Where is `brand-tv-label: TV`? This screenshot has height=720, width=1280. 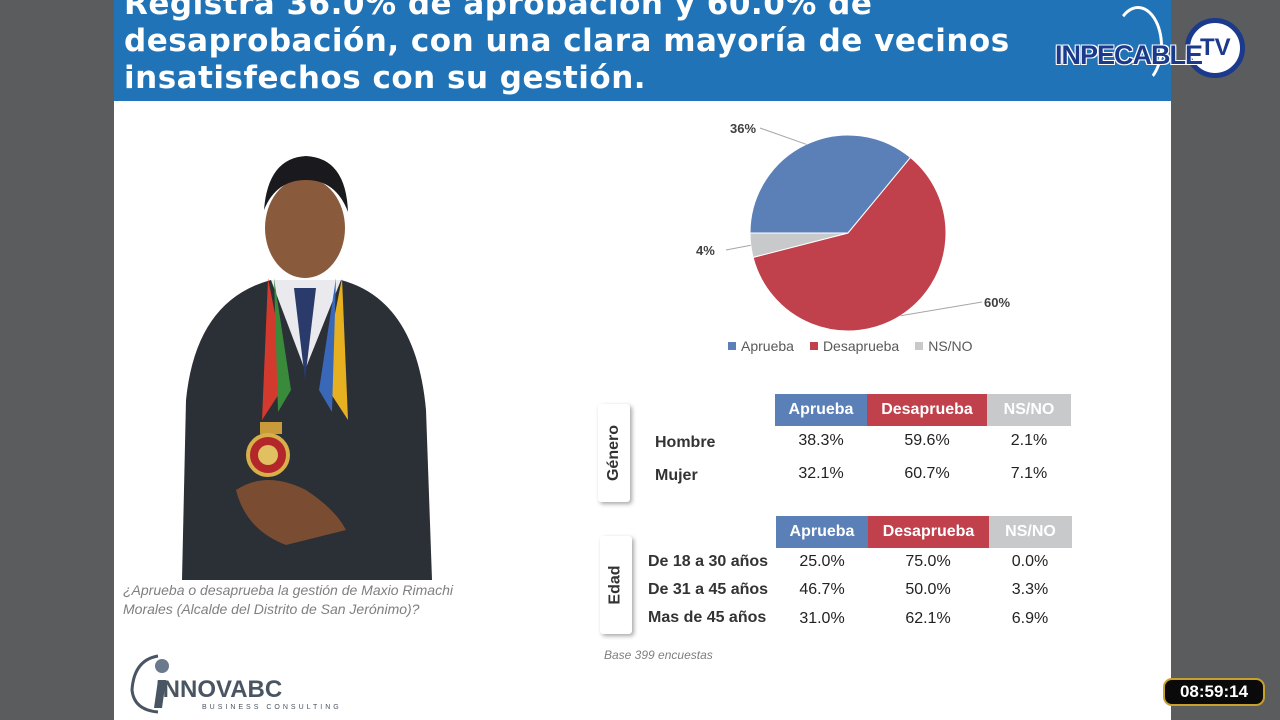
brand-tv-label: TV is located at coordinates (1215, 47).